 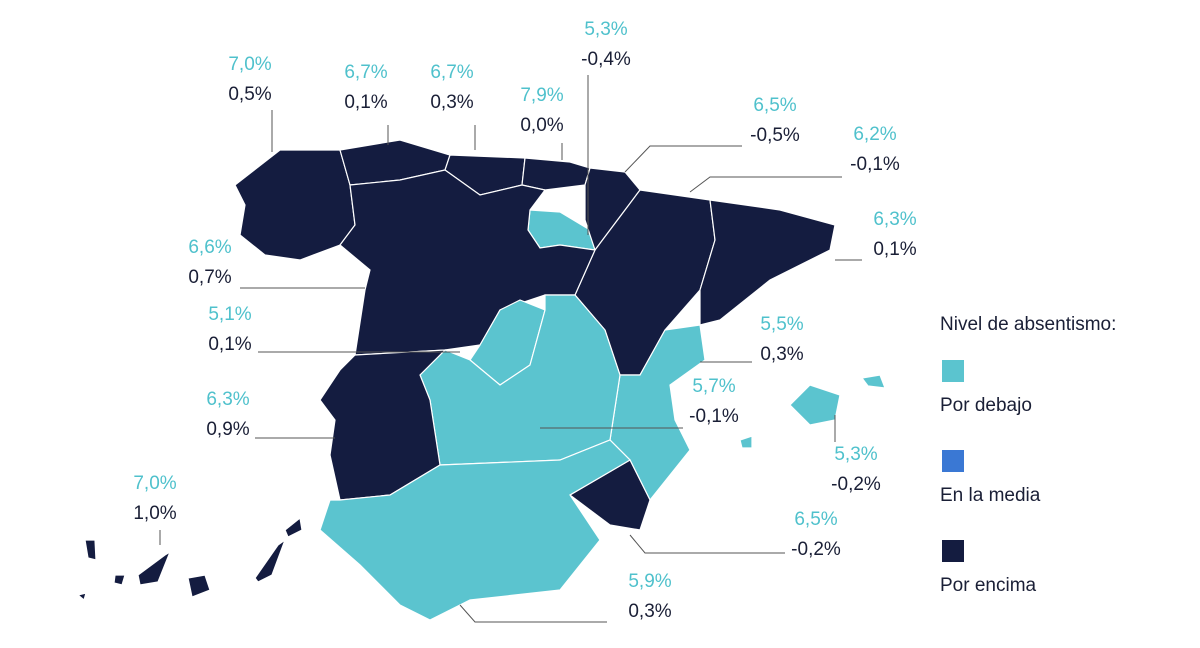 I want to click on region-rate: 5,5%, so click(x=781, y=324).